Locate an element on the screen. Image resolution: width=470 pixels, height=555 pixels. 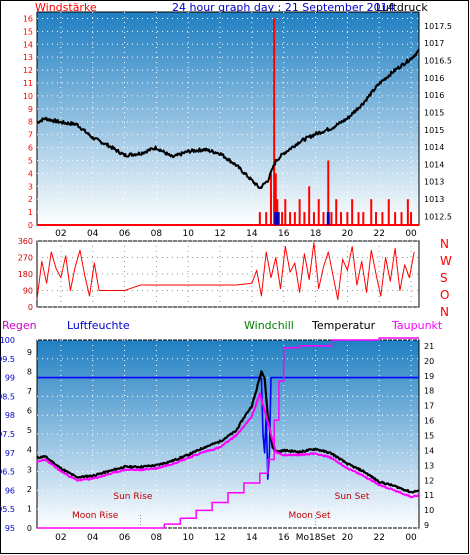
pressure-tick-label: 1016 is located at coordinates (434, 95).